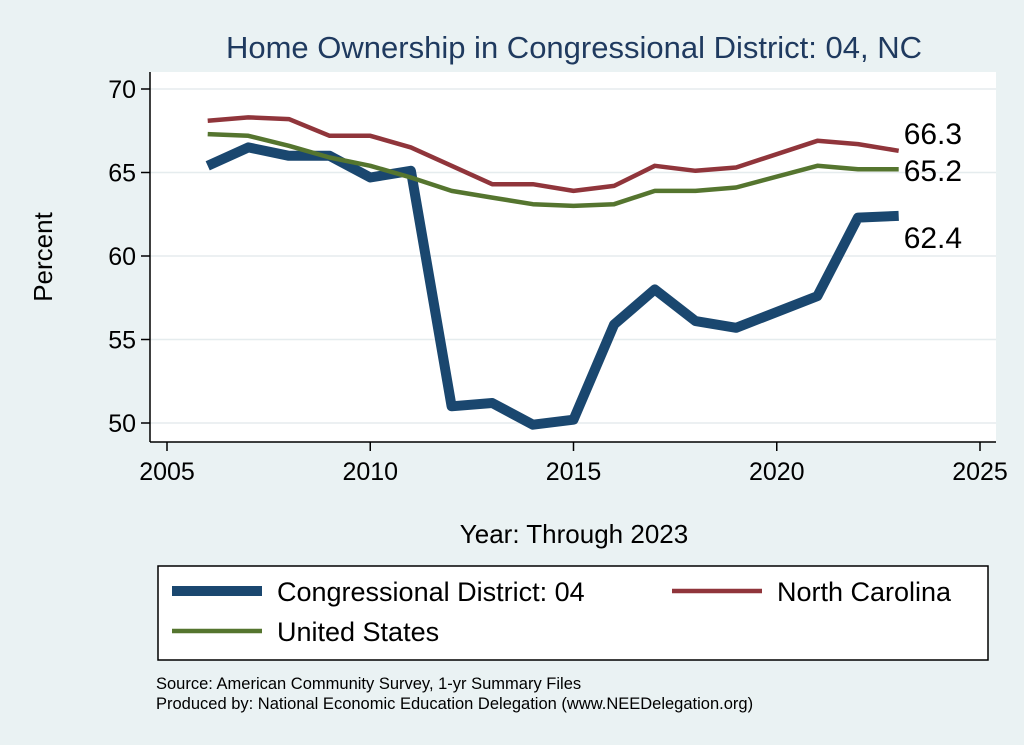  I want to click on x-tick-label: 2005, so click(167, 472).